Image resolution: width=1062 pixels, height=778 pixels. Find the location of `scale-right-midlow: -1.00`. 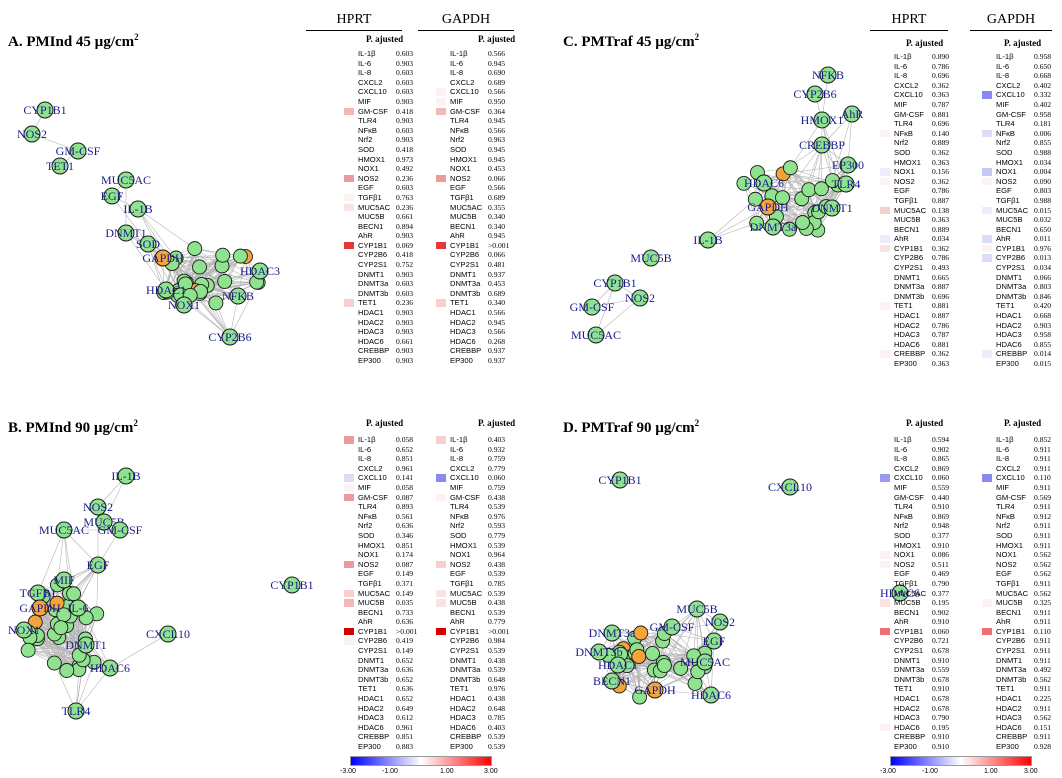

scale-right-midlow: -1.00 is located at coordinates (930, 771).